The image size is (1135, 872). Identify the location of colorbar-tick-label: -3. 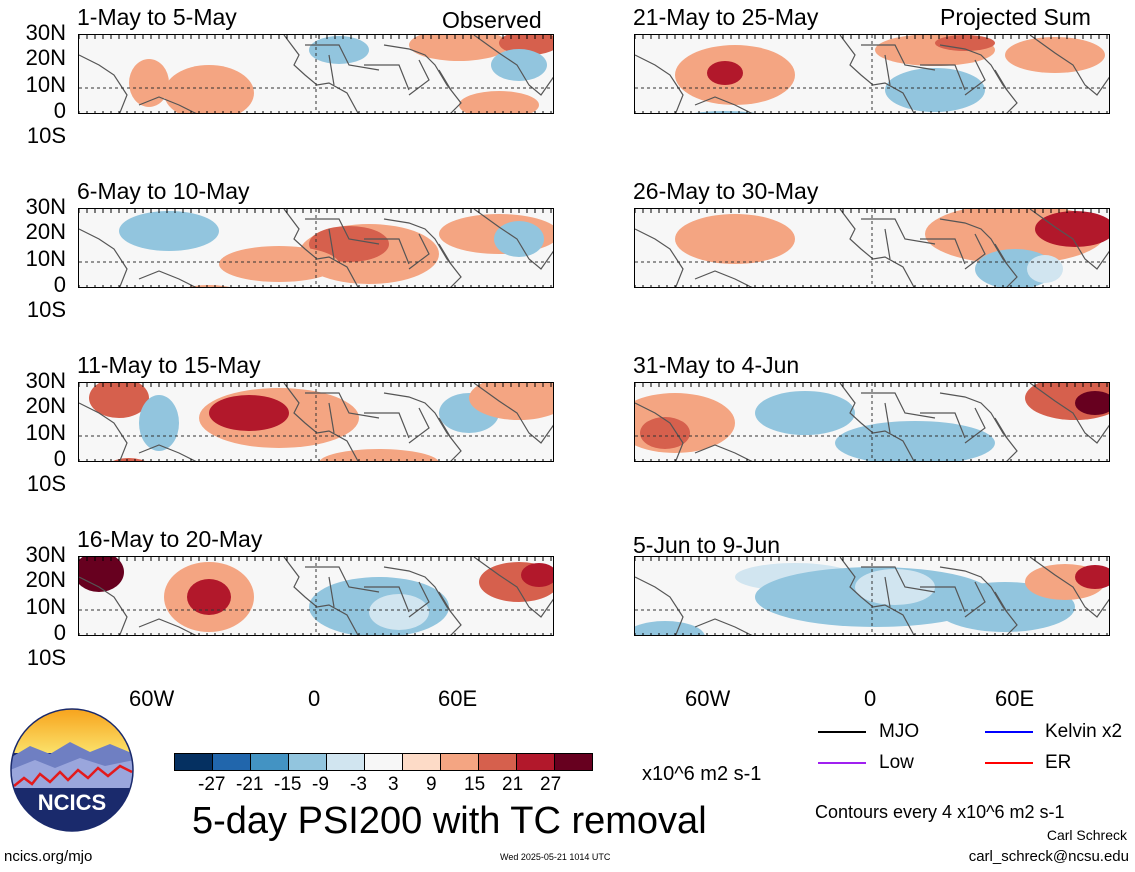
(358, 784).